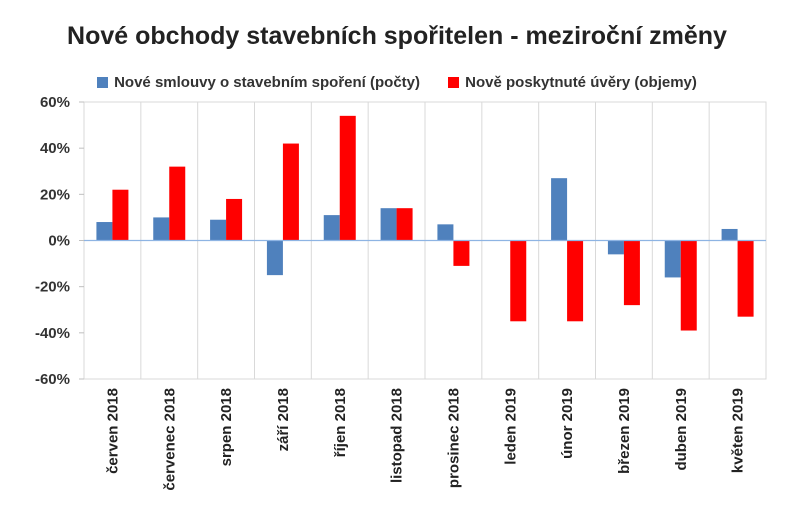  Describe the element at coordinates (59, 241) in the screenshot. I see `y-tick-label: 0%` at that location.